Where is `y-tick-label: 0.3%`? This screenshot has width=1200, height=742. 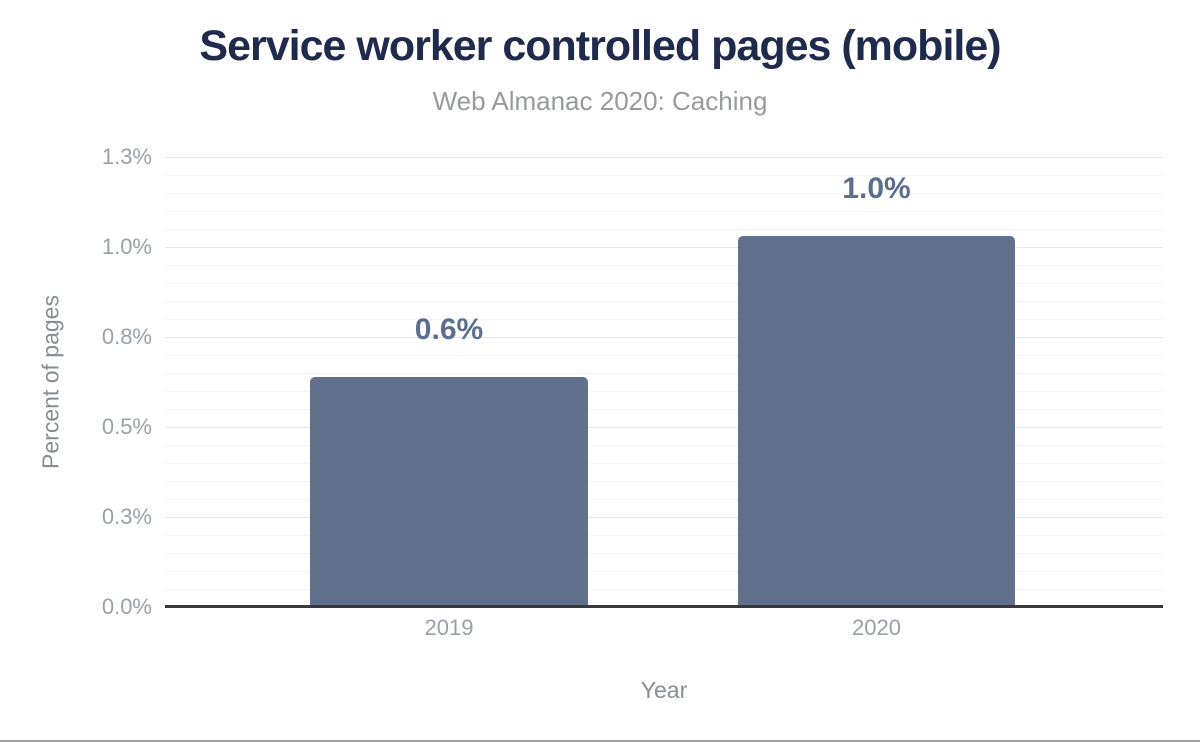 y-tick-label: 0.3% is located at coordinates (126, 516).